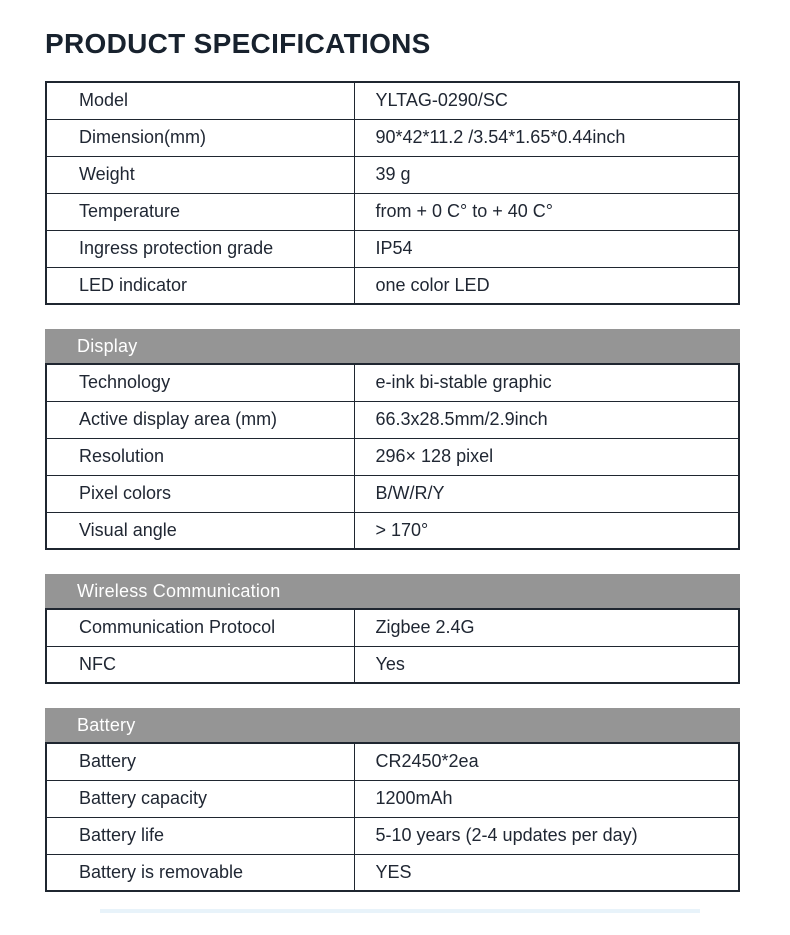  Describe the element at coordinates (200, 493) in the screenshot. I see `spec-label: Pixel colors` at that location.